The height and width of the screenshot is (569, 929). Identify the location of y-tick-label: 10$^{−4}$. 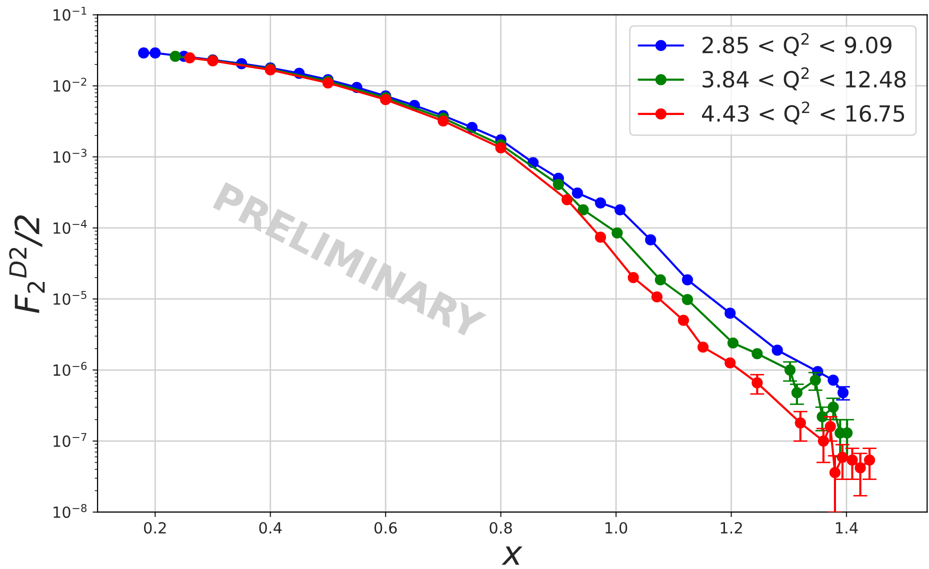
(70, 227).